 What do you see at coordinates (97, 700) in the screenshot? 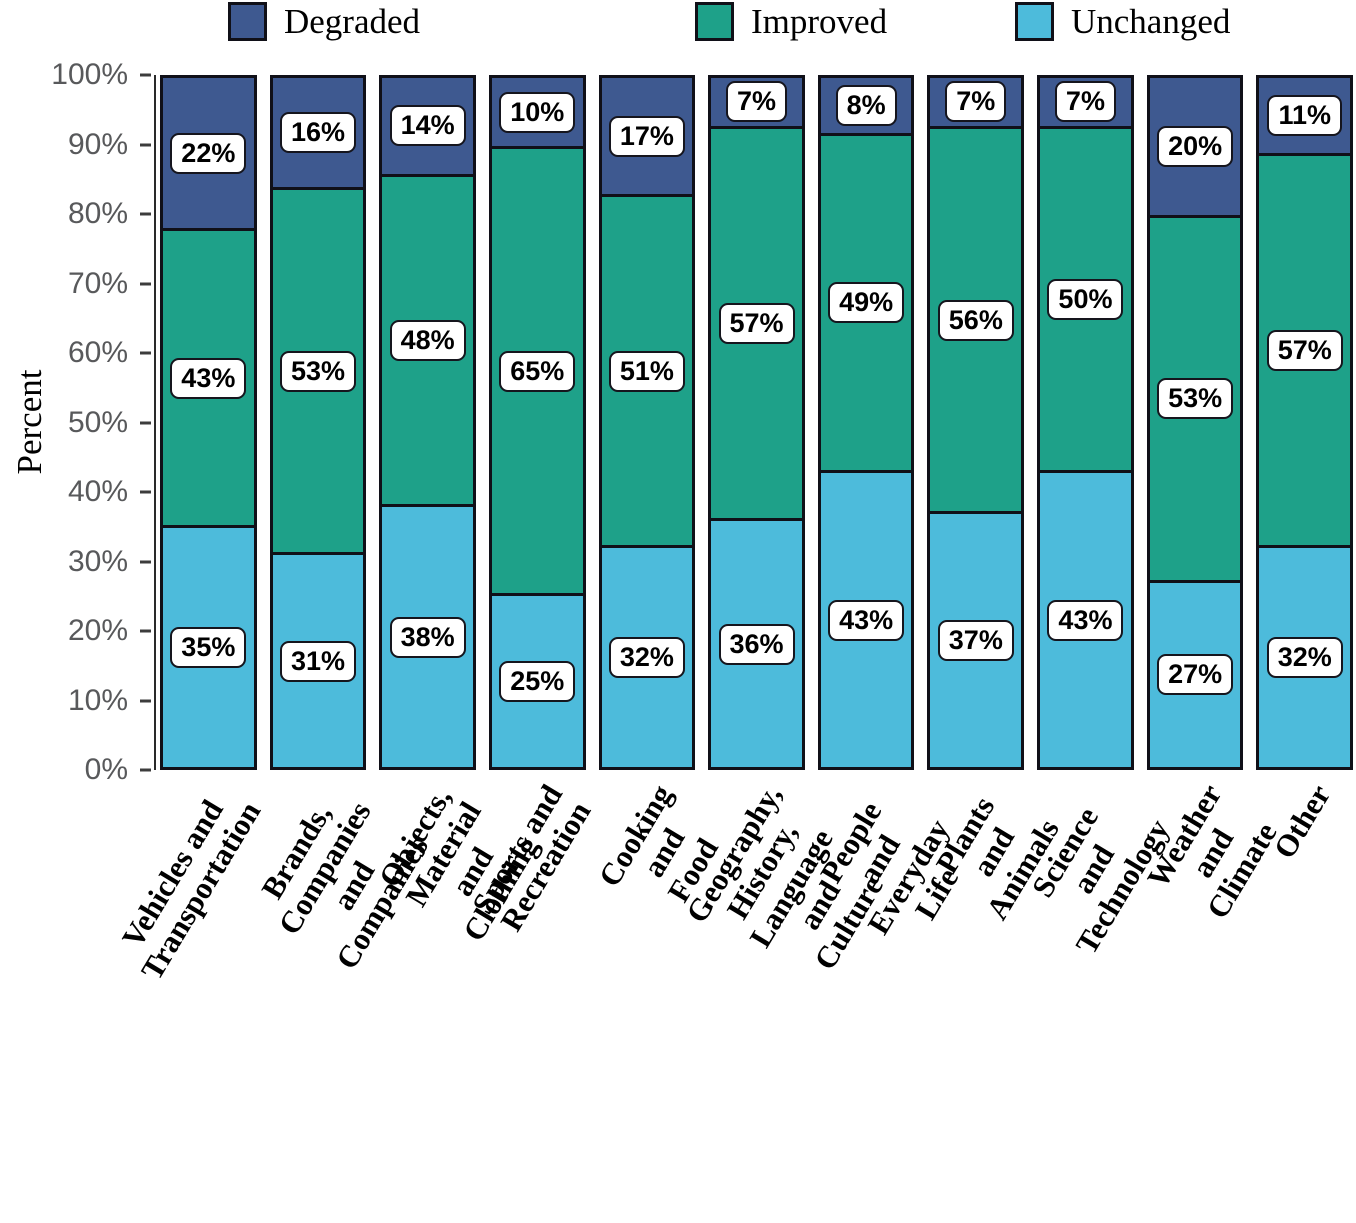
I see `y-tick-label: 10%` at bounding box center [97, 700].